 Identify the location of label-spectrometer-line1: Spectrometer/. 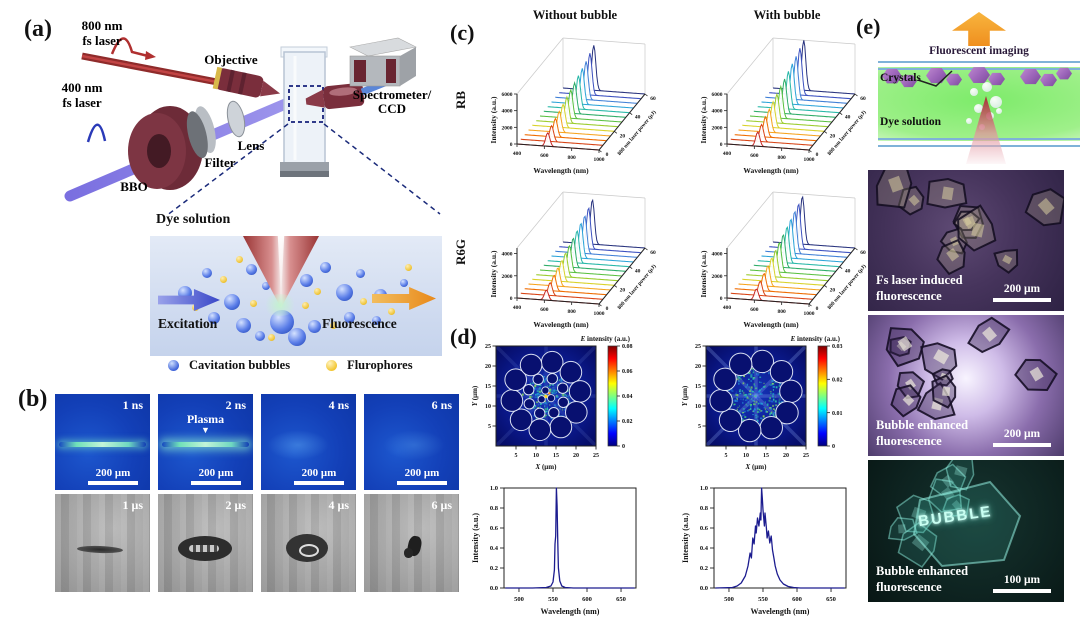
(392, 94).